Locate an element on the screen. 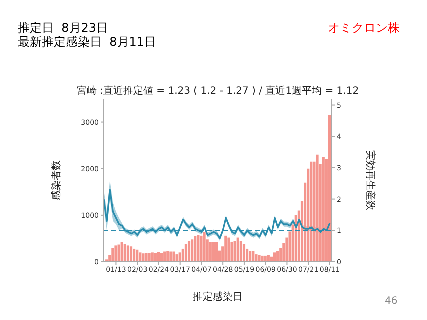 This screenshot has width=427, height=320. y-axis-title: 感染者数 is located at coordinates (56, 180).